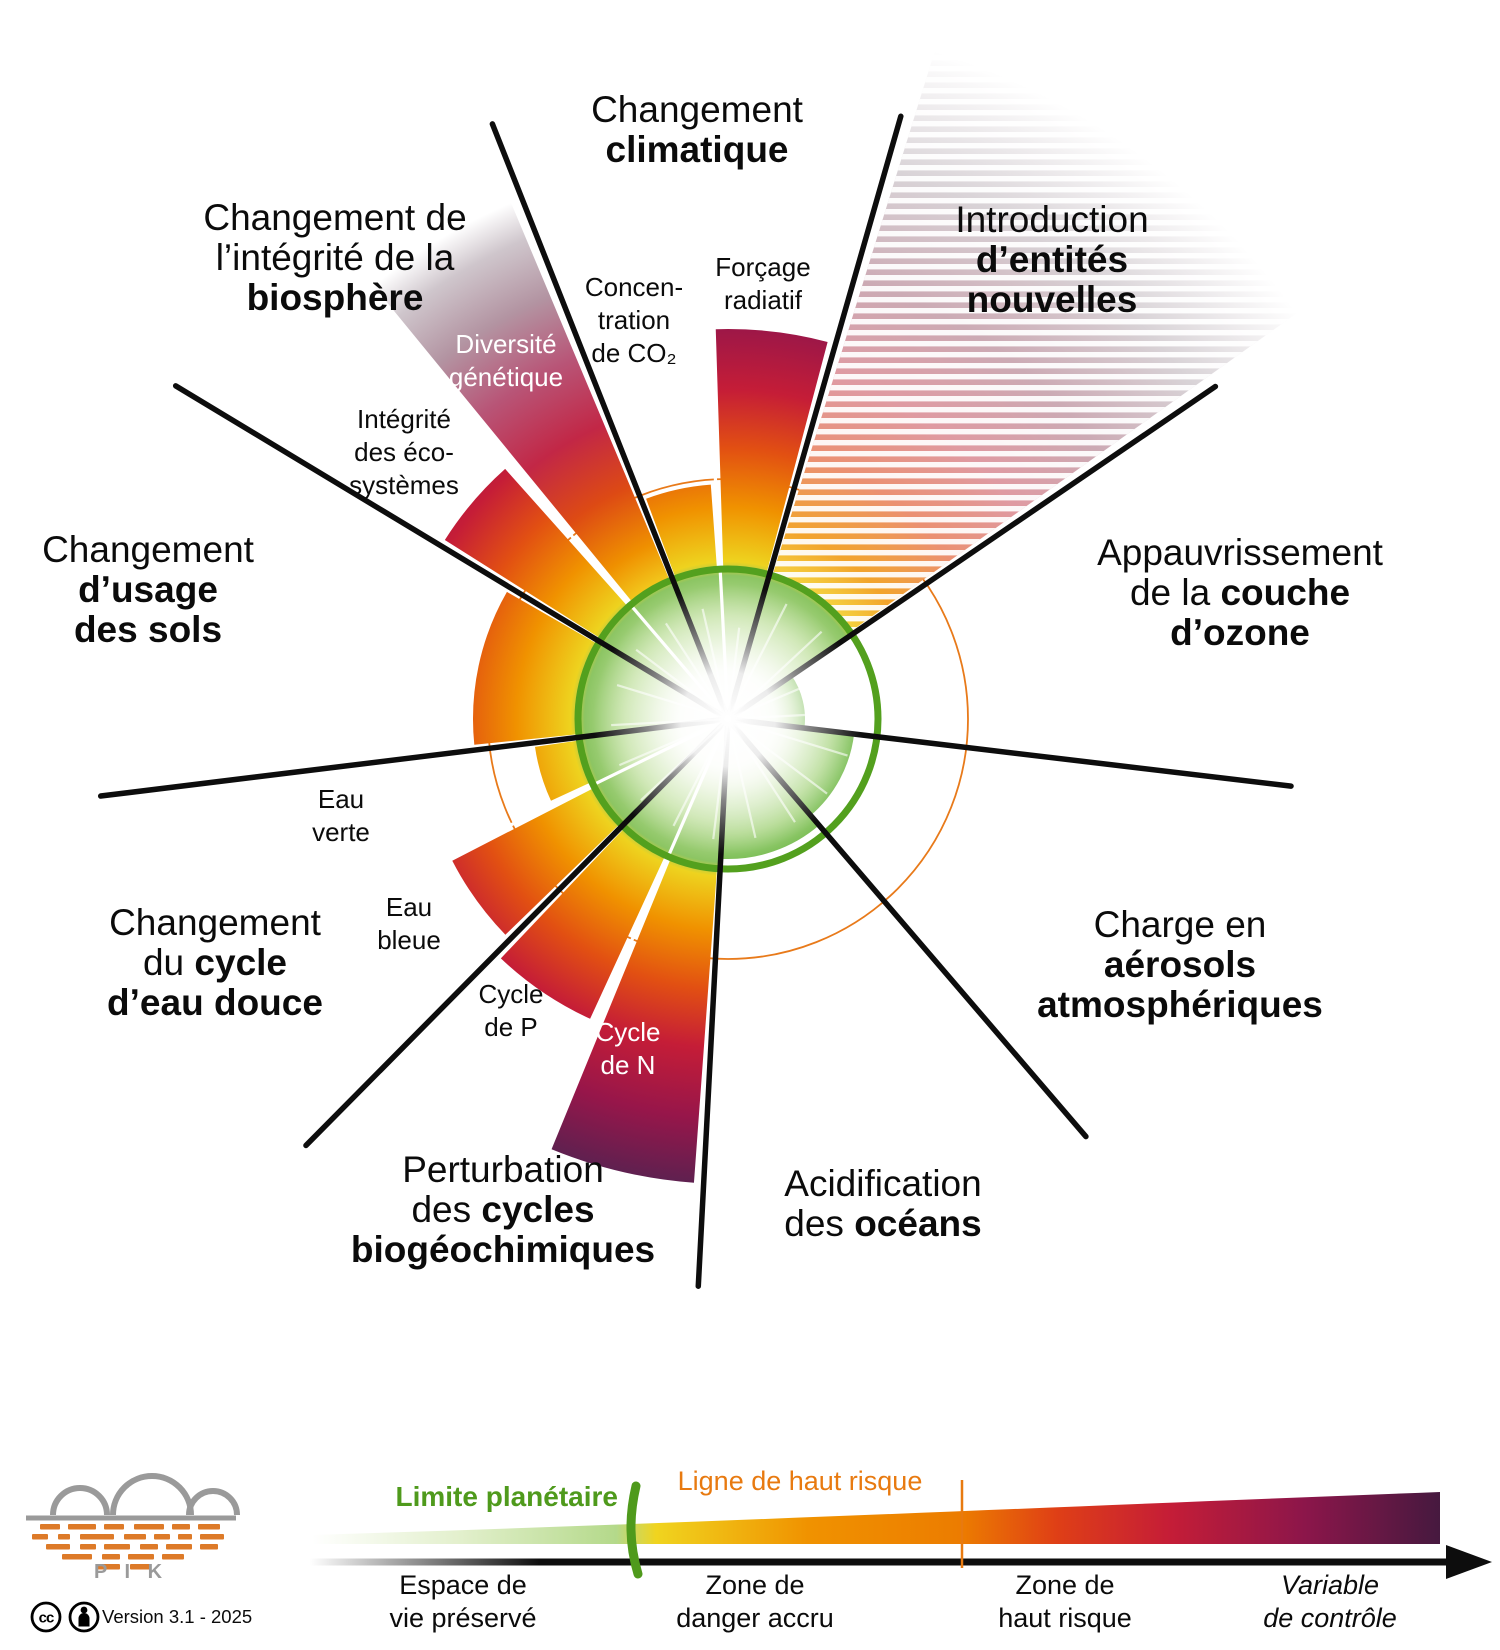  I want to click on legend-risk-label: Ligne de haut risque, so click(800, 1481).